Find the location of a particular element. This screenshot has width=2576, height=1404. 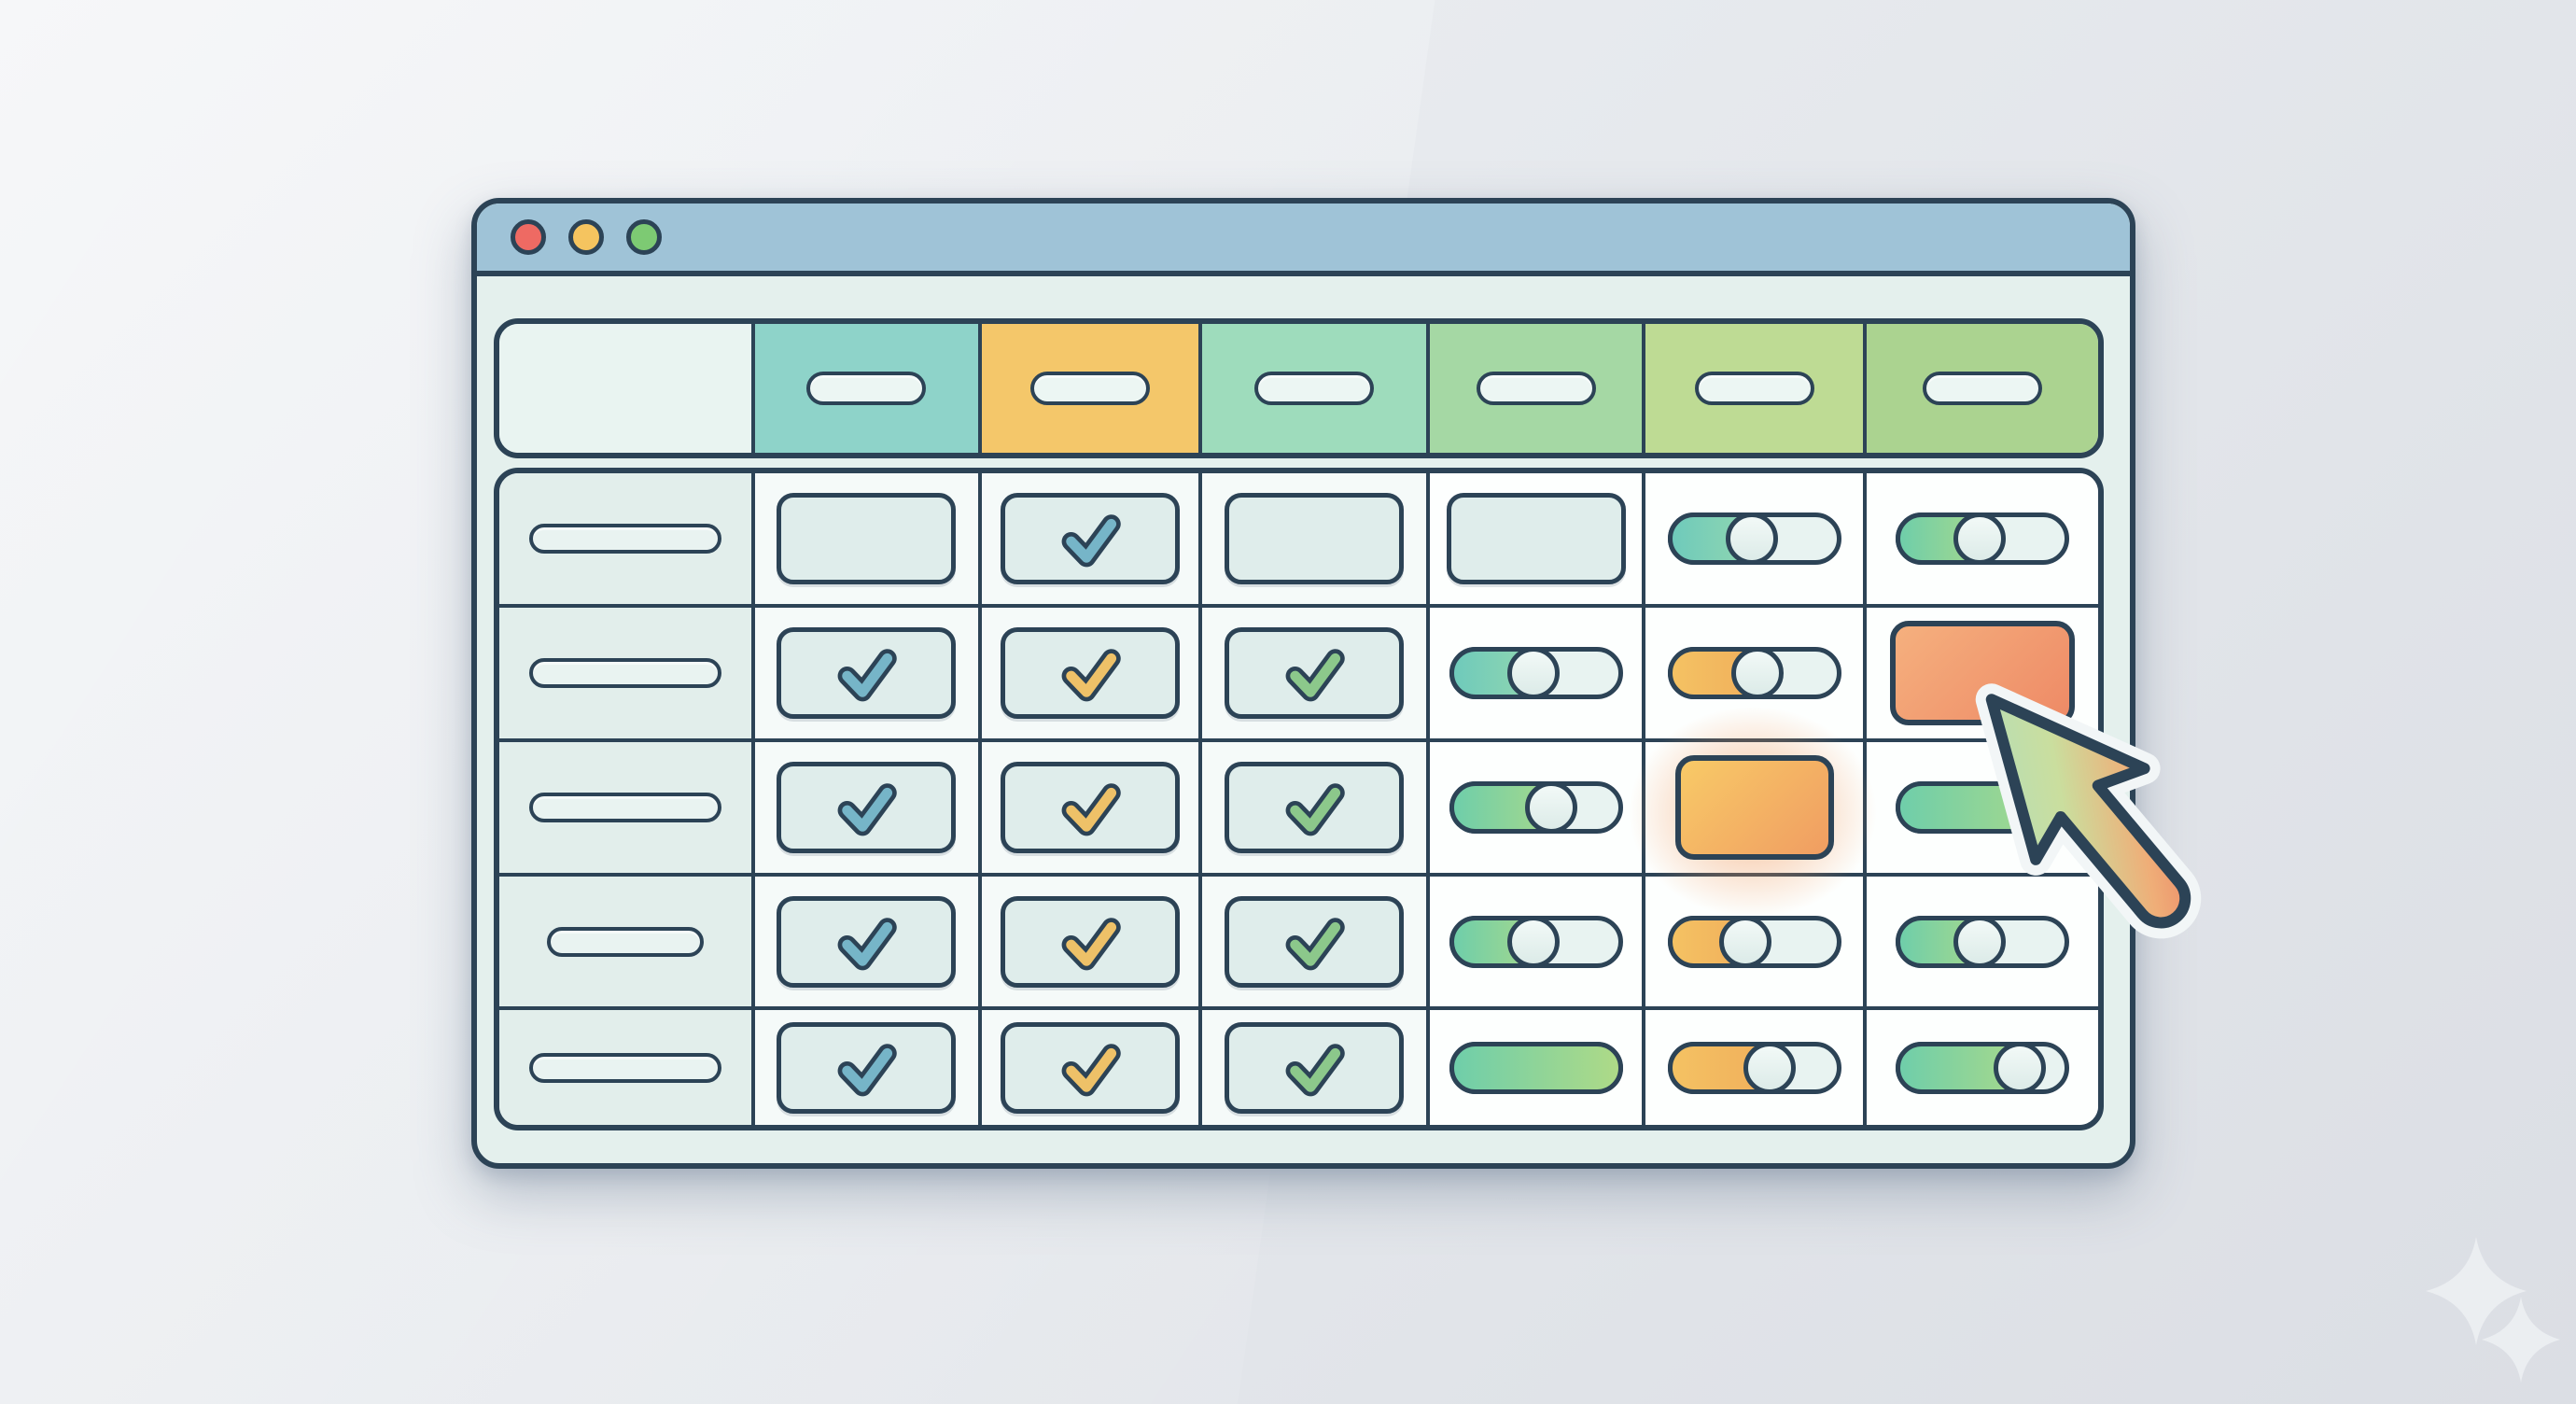

cell-r2-c1 is located at coordinates (627, 675).